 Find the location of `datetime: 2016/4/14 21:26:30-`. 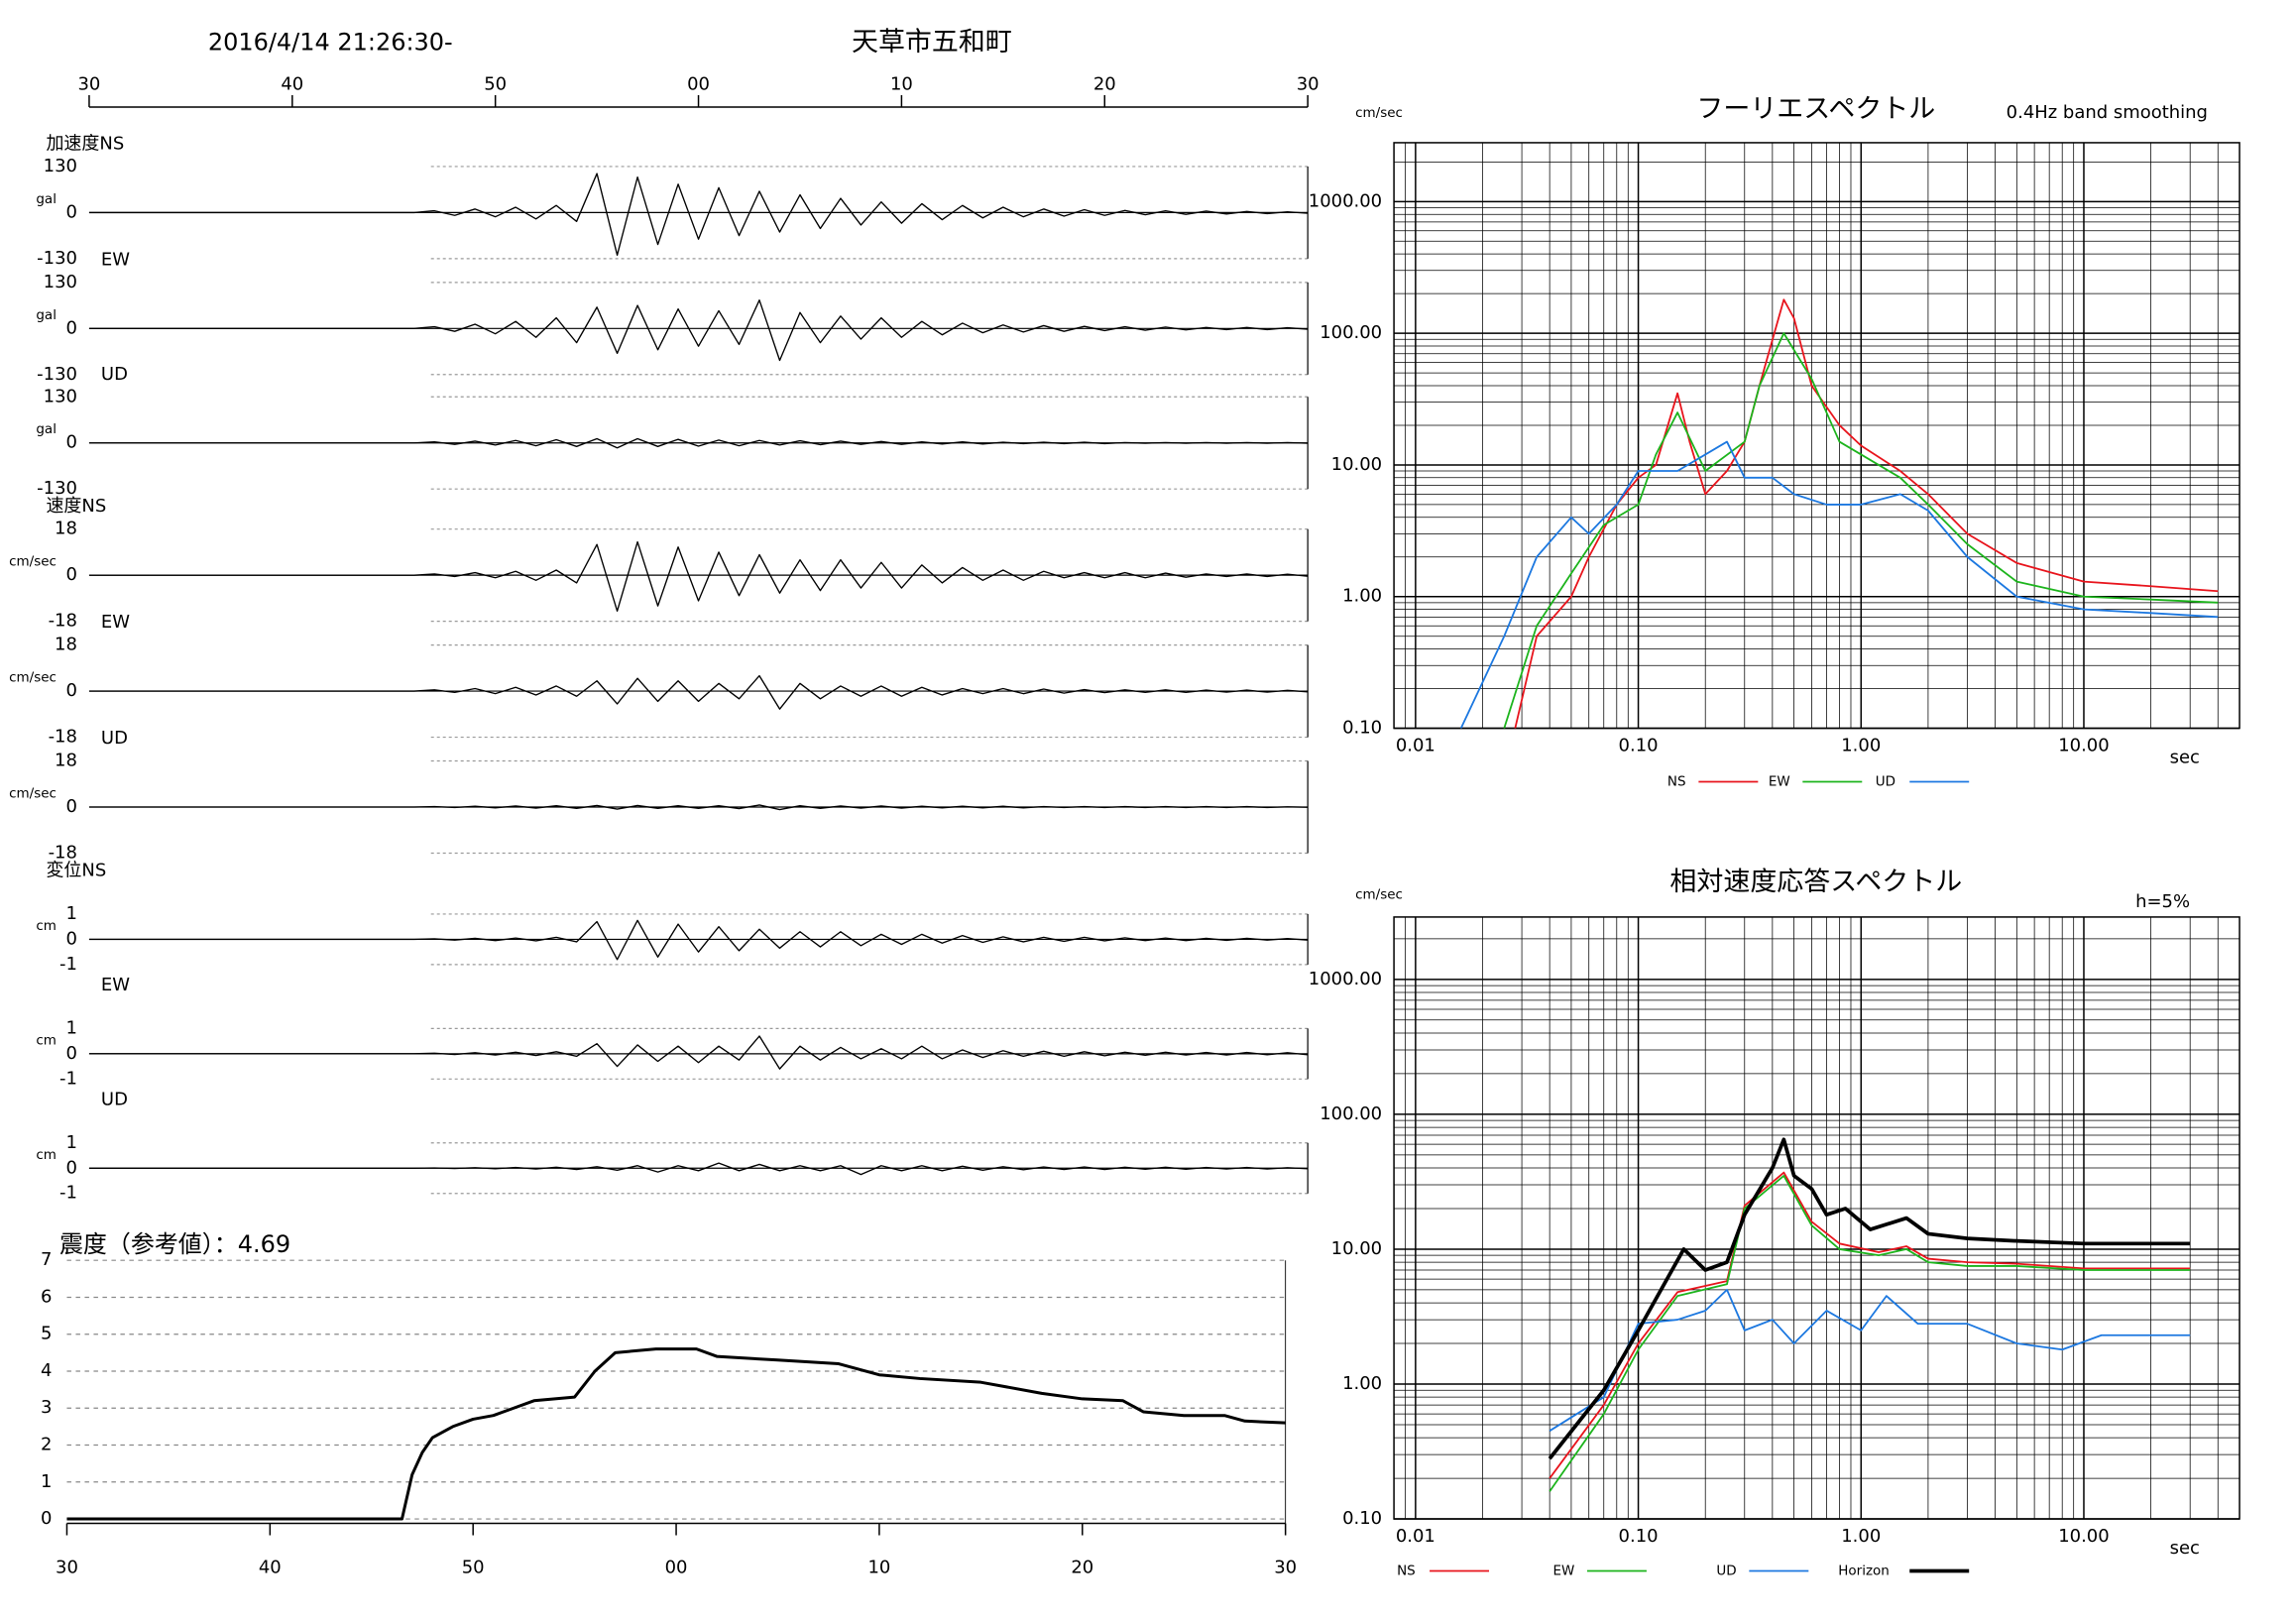

datetime: 2016/4/14 21:26:30- is located at coordinates (331, 43).